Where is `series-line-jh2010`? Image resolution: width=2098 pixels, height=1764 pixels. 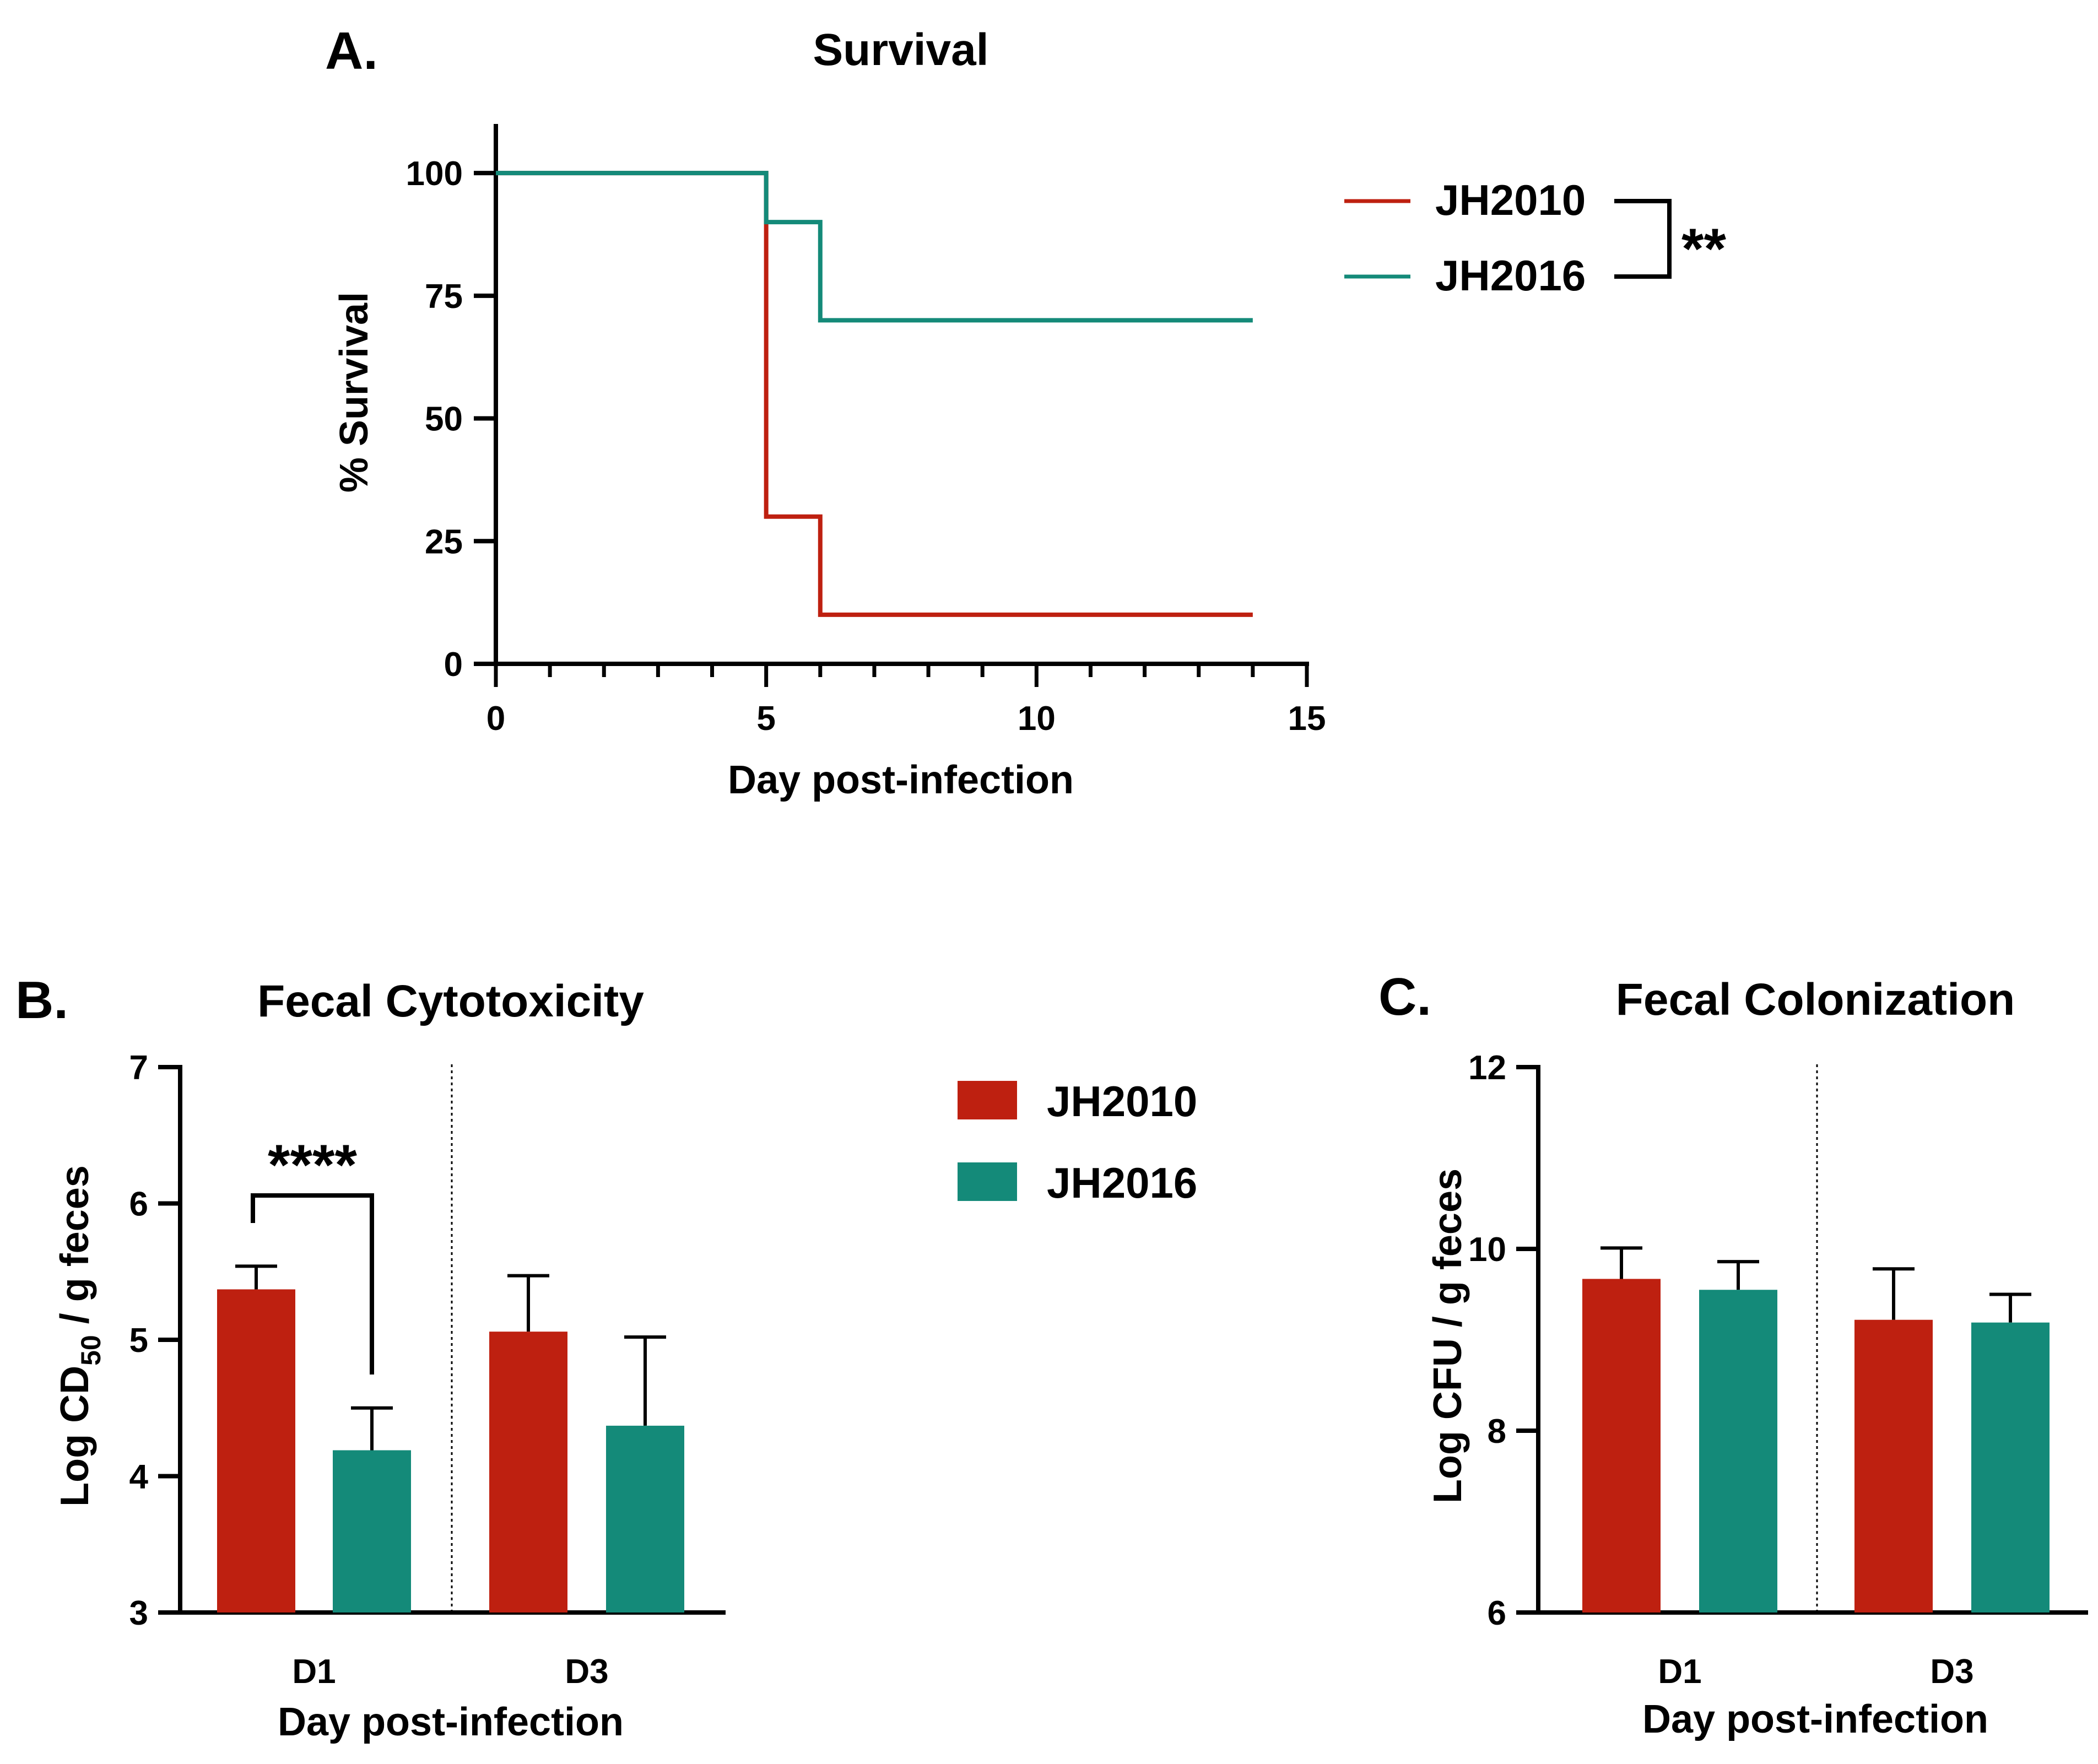 series-line-jh2010 is located at coordinates (874, 394).